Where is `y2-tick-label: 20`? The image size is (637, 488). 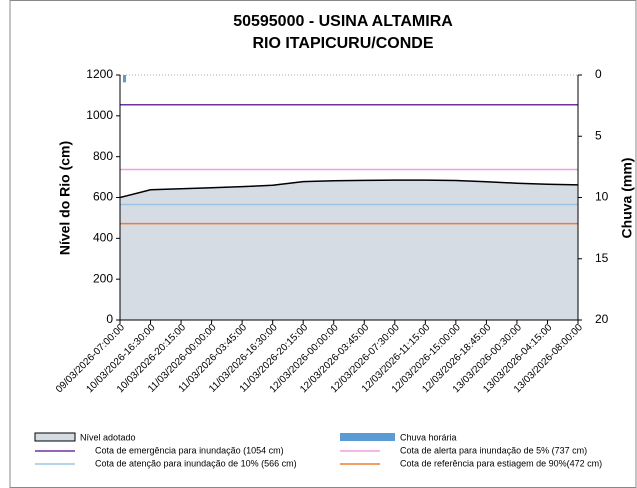 y2-tick-label: 20 is located at coordinates (602, 319).